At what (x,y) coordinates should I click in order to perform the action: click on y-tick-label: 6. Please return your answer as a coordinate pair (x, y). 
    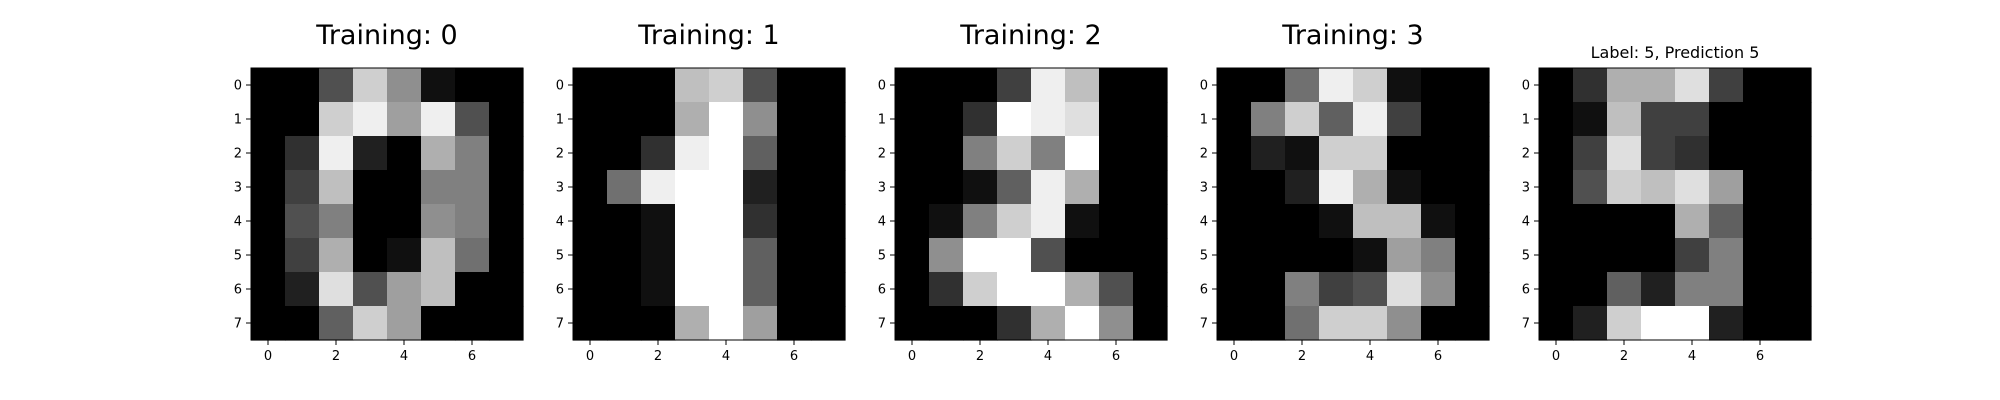
    Looking at the image, I should click on (560, 290).